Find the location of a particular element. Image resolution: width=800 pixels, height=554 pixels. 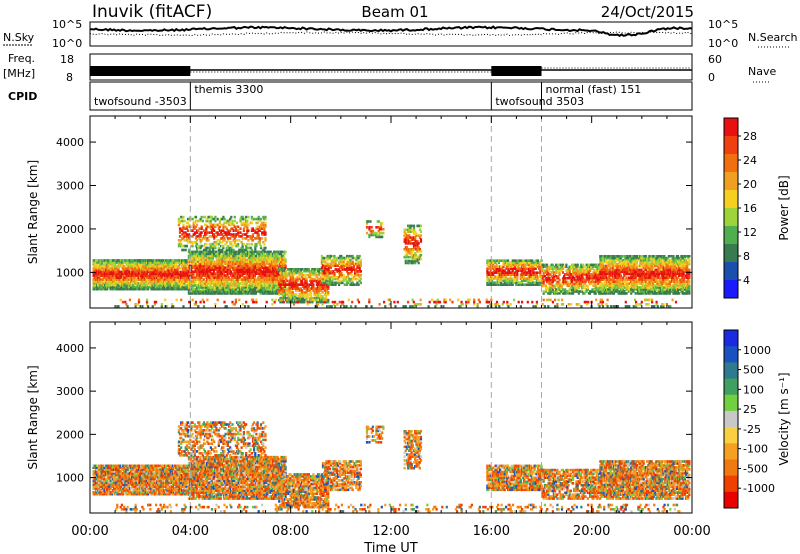

freq-label: Freq. is located at coordinates (21, 58).